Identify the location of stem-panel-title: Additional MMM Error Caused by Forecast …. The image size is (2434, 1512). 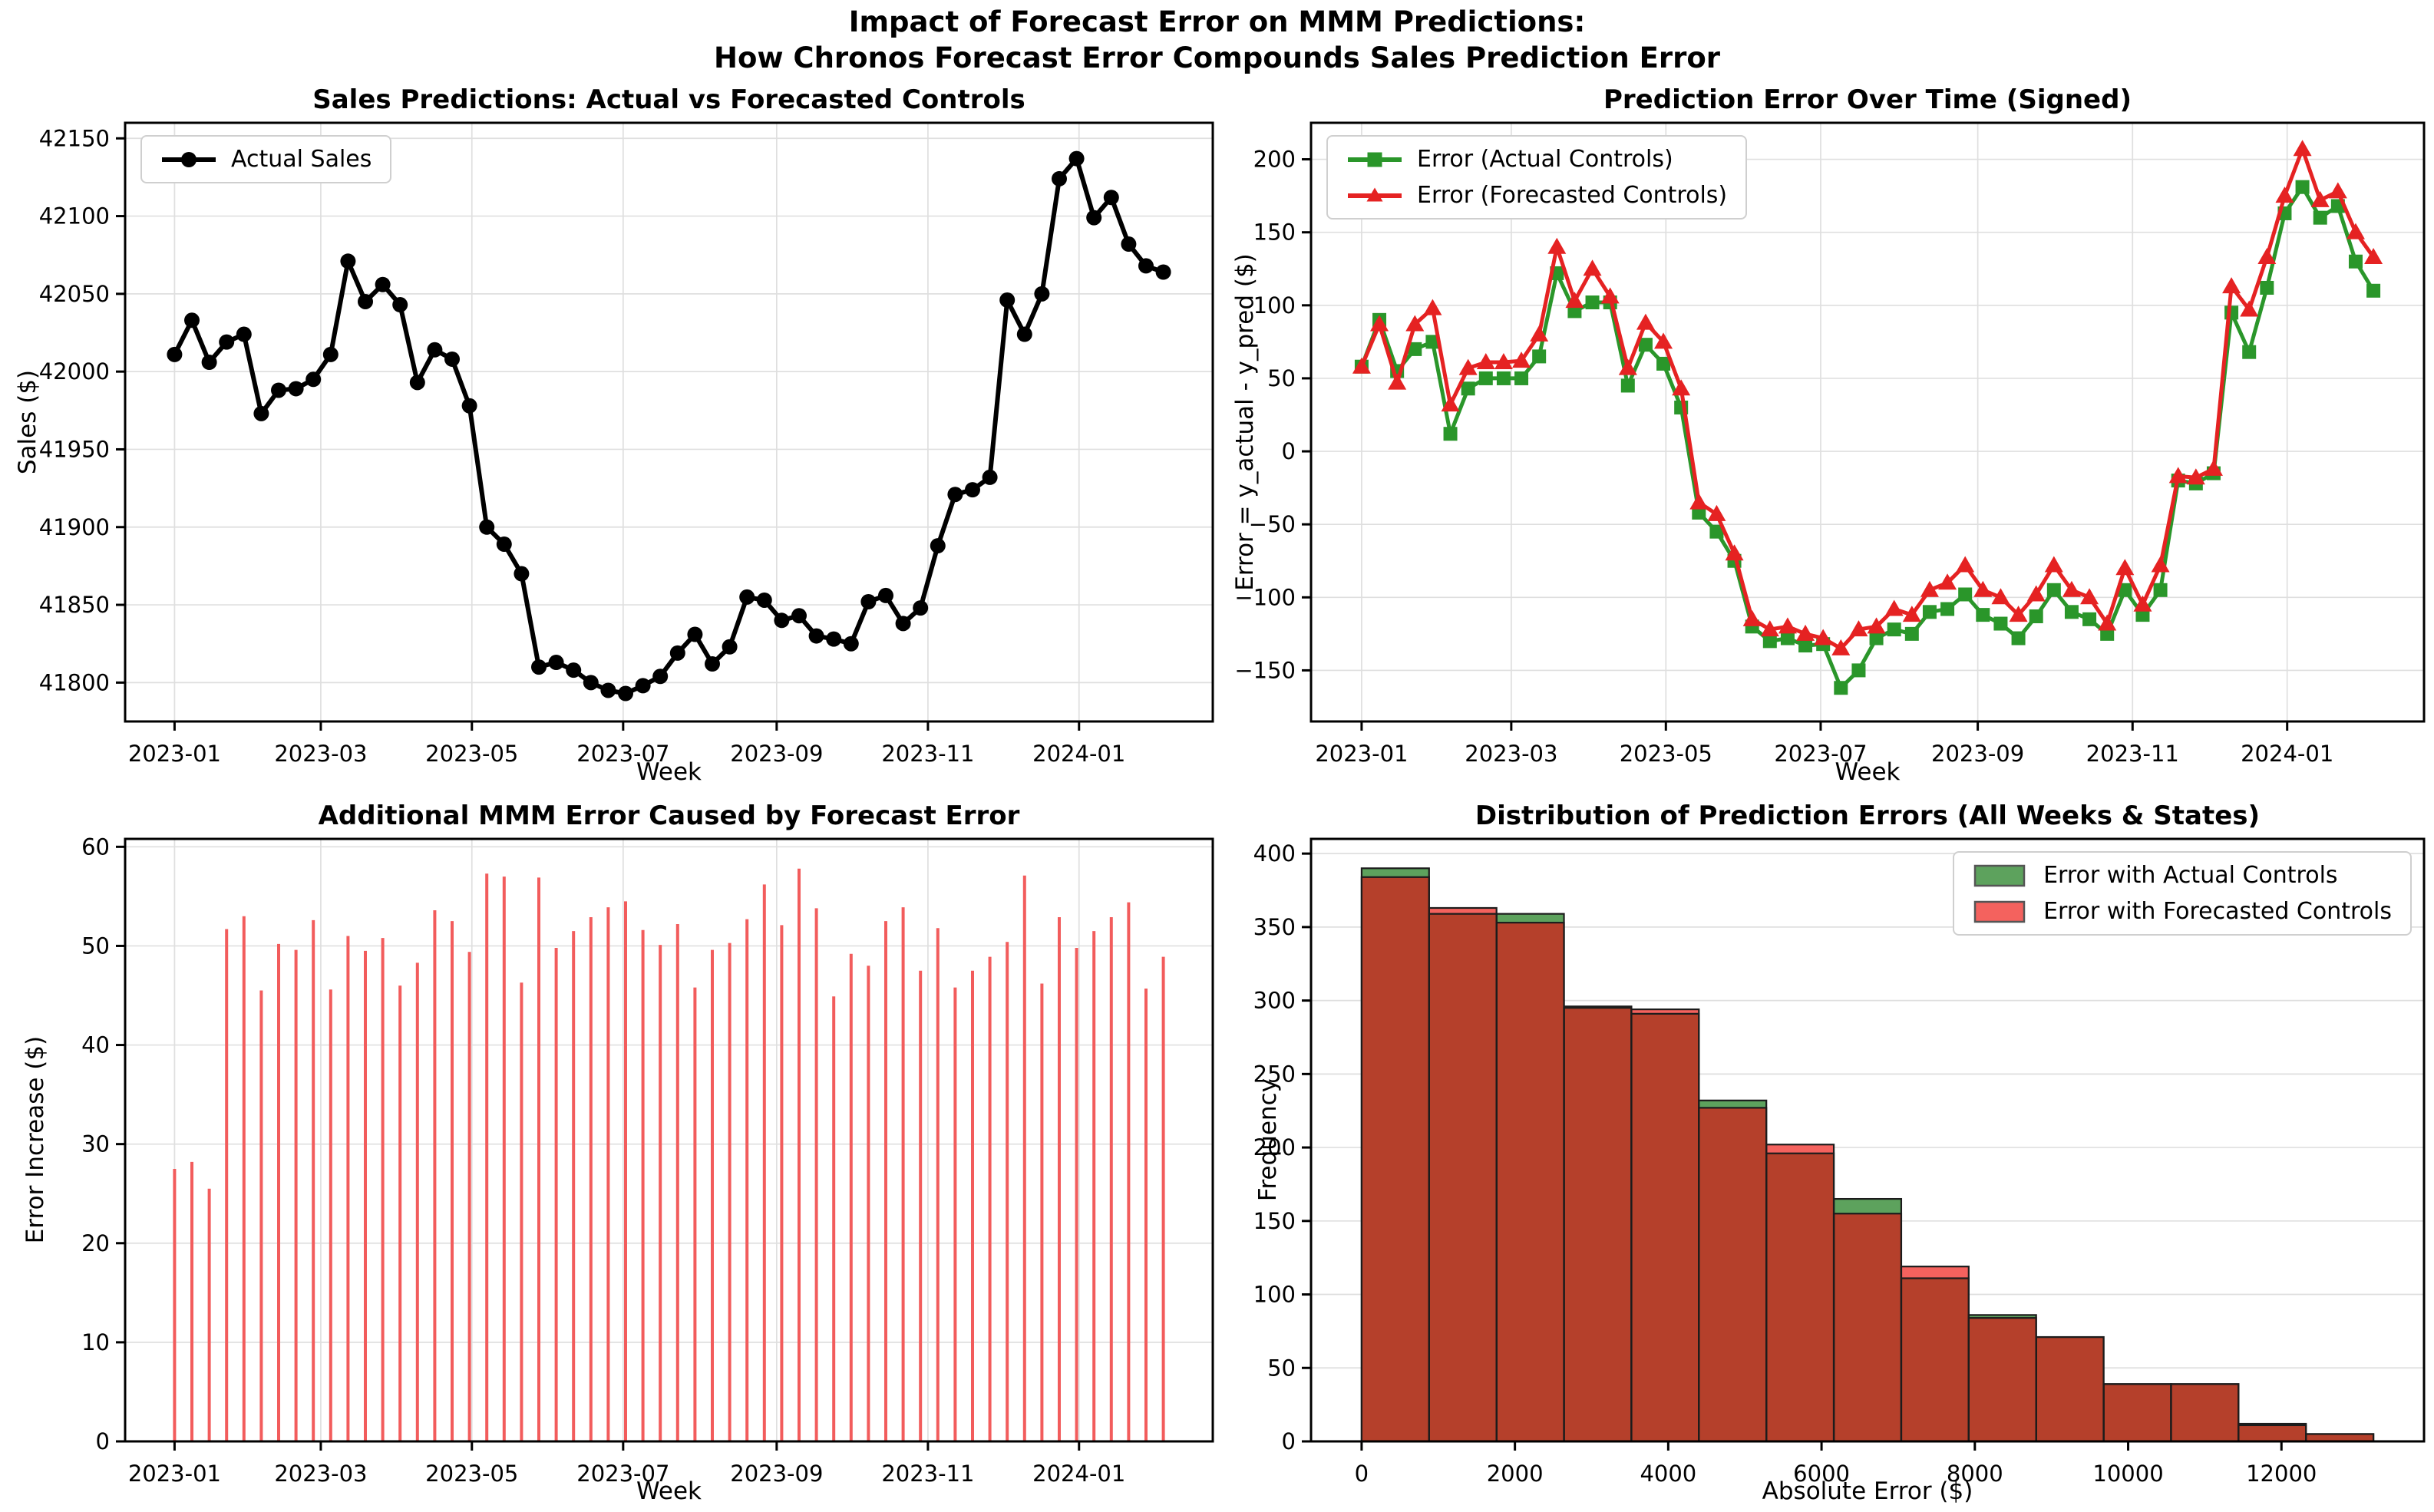
(669, 816).